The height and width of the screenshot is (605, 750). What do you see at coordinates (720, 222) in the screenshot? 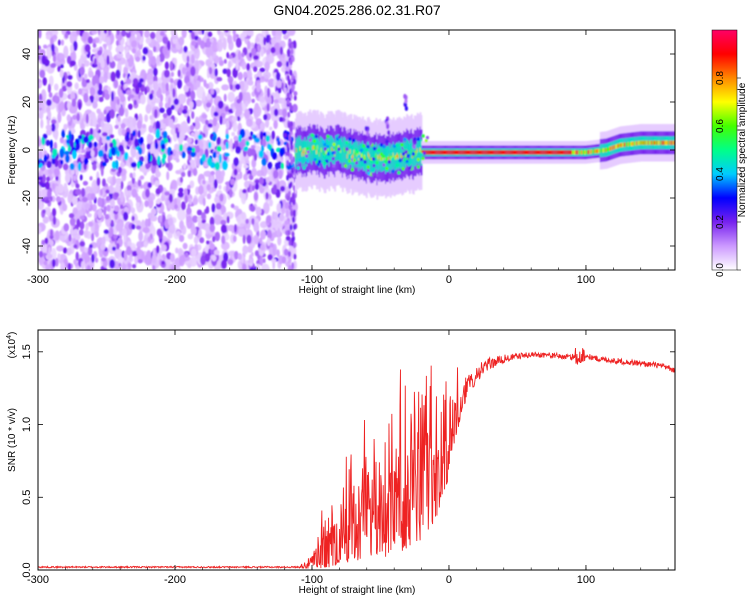
I see `colorbar-tick-label: 0.2` at bounding box center [720, 222].